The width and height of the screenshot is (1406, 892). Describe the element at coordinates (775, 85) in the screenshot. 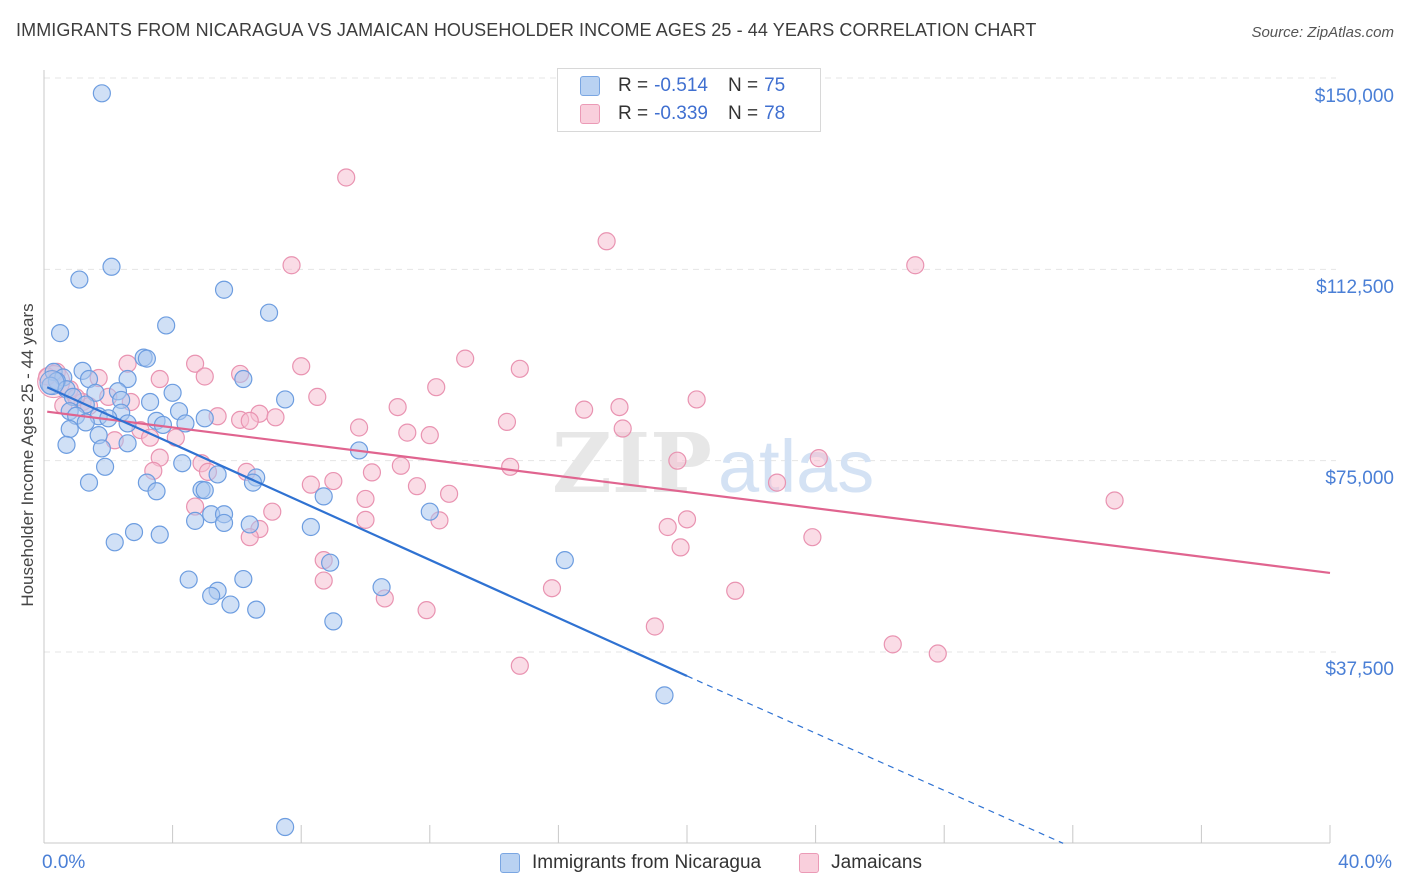

I see `legend-n-value: 75` at that location.